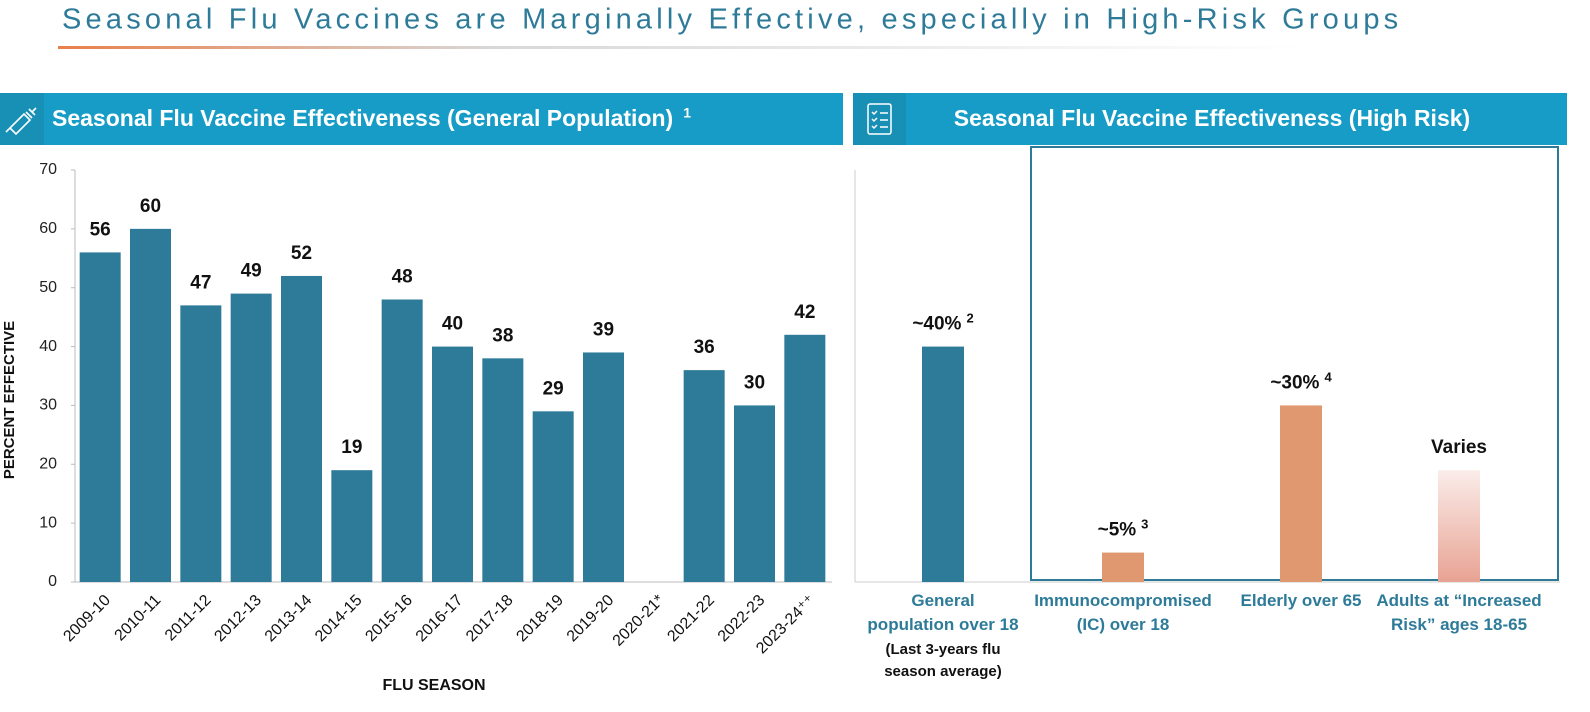 The width and height of the screenshot is (1590, 712). Describe the element at coordinates (540, 619) in the screenshot. I see `x-tick-label: 2018-19` at that location.